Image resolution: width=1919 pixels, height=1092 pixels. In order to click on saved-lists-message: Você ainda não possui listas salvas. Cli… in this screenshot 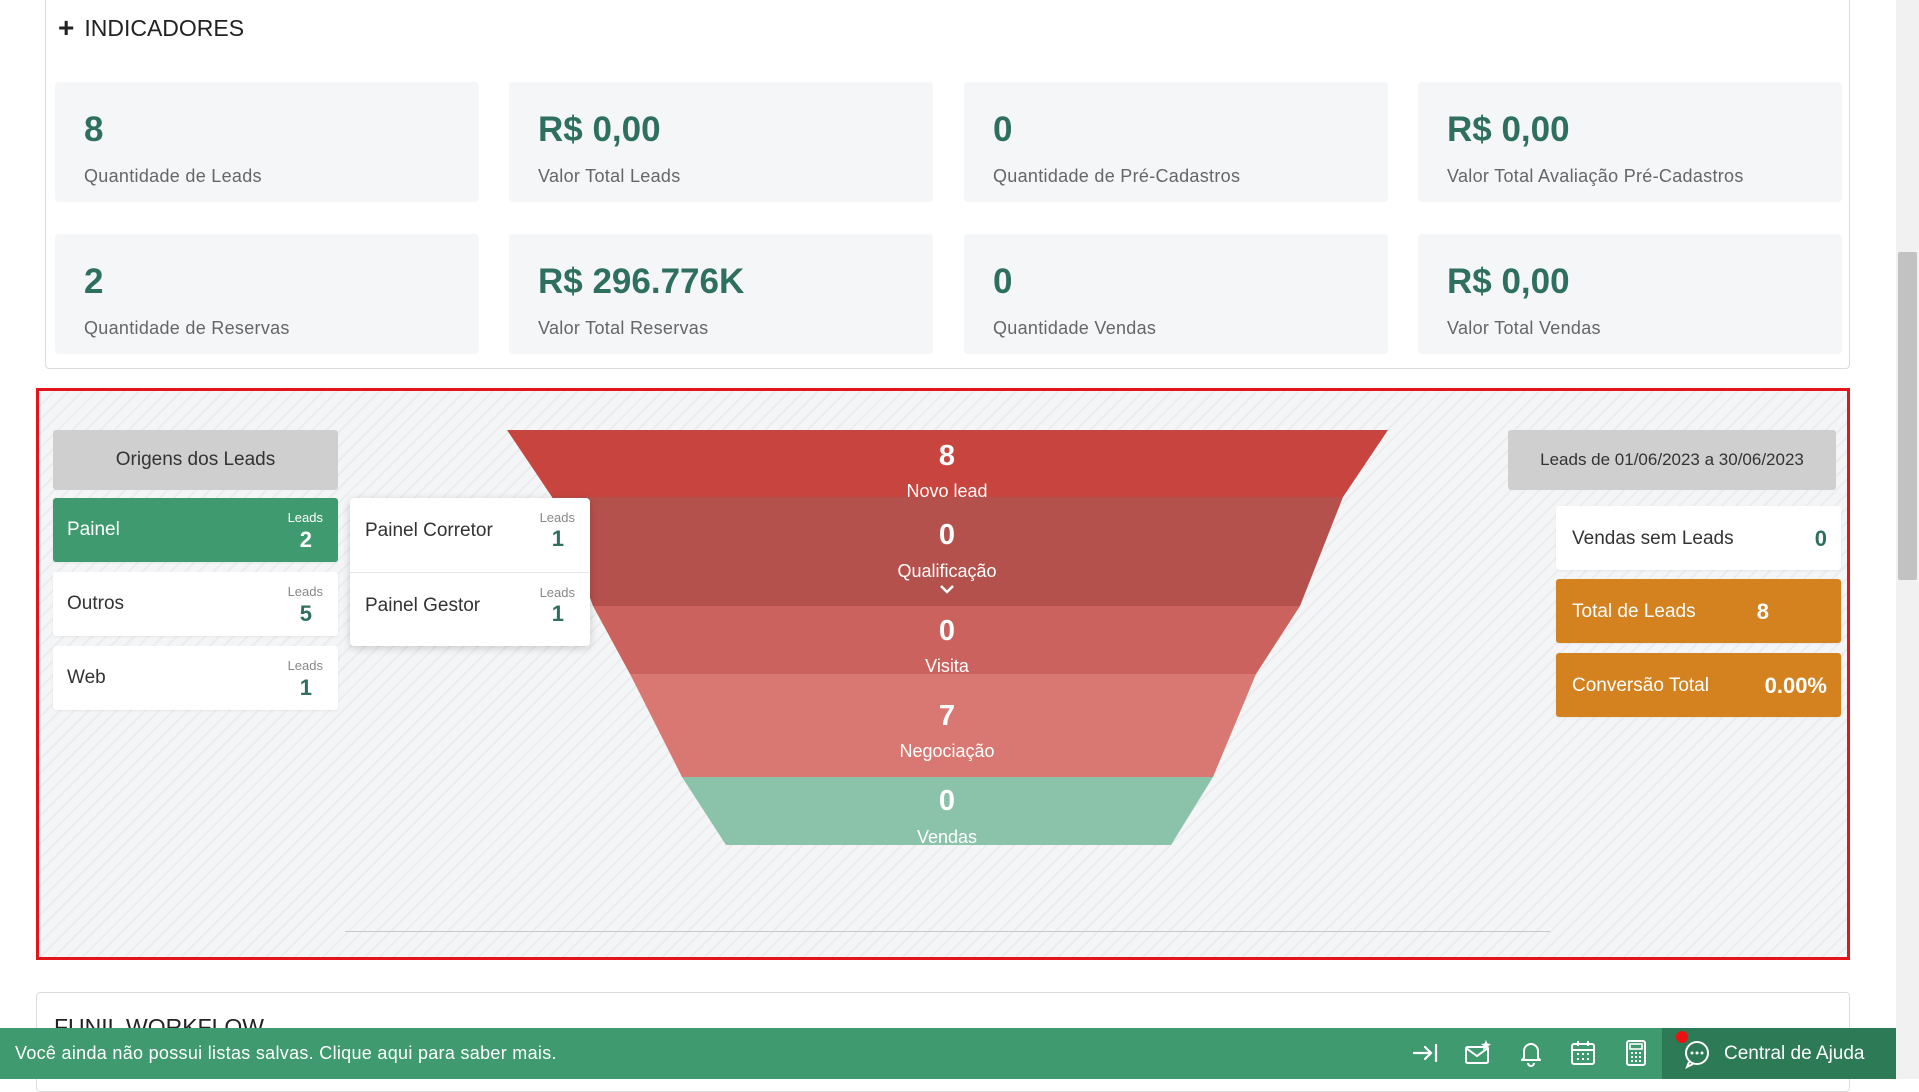, I will do `click(286, 1053)`.